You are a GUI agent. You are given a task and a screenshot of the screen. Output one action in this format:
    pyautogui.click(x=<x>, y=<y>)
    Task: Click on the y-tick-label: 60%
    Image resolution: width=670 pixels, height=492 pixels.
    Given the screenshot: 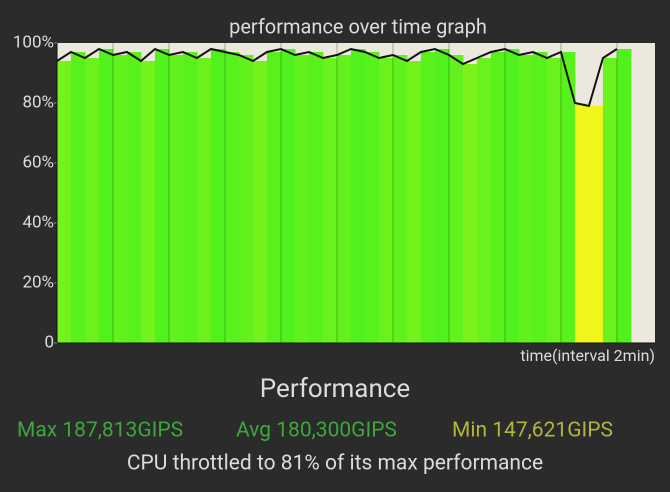 What is the action you would take?
    pyautogui.click(x=38, y=162)
    